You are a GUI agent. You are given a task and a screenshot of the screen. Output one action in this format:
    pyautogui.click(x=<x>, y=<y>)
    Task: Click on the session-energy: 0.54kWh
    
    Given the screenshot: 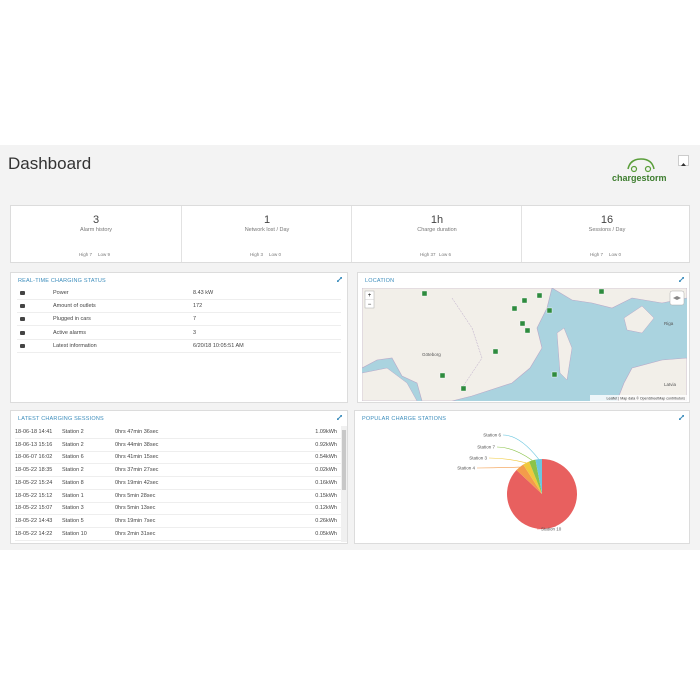 What is the action you would take?
    pyautogui.click(x=326, y=457)
    